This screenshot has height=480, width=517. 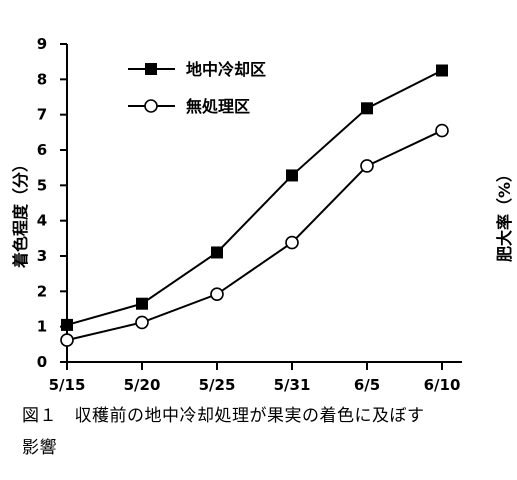 I want to click on x-tick-label: 5/25, so click(x=217, y=385).